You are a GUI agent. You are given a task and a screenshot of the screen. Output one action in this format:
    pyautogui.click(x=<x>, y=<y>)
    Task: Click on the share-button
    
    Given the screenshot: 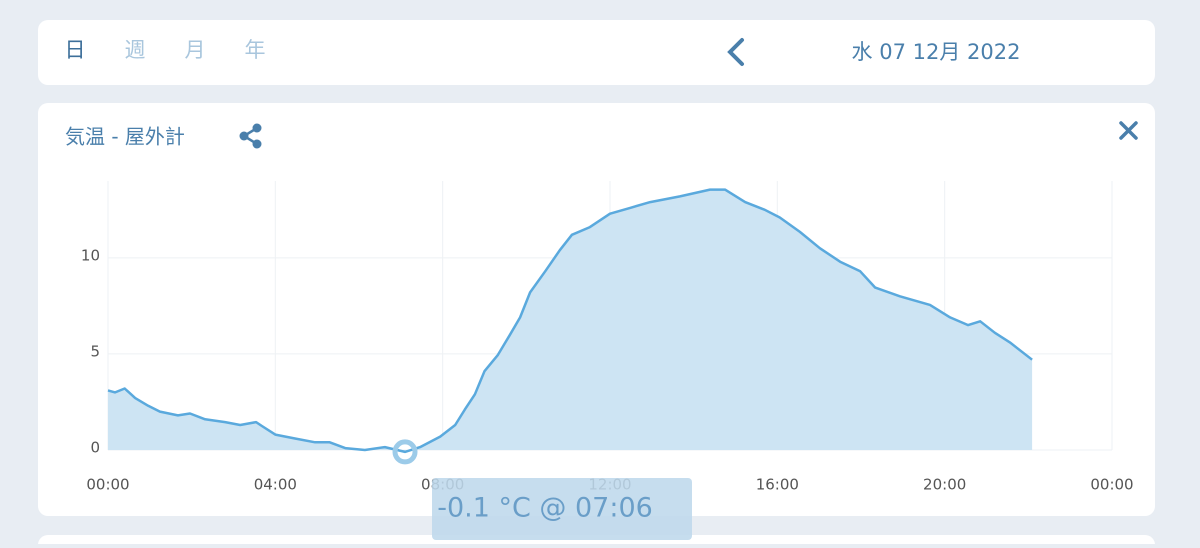 What is the action you would take?
    pyautogui.click(x=250, y=136)
    